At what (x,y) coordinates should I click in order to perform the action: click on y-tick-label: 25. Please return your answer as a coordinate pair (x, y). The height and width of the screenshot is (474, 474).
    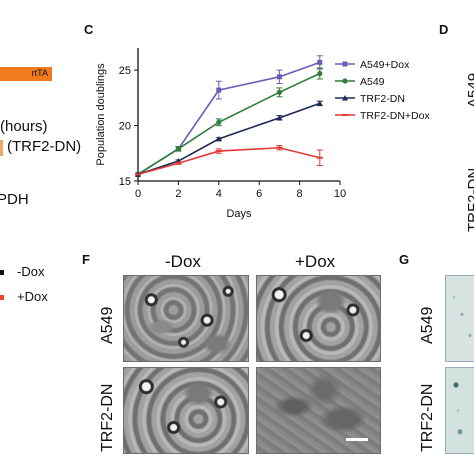
    Looking at the image, I should click on (125, 71).